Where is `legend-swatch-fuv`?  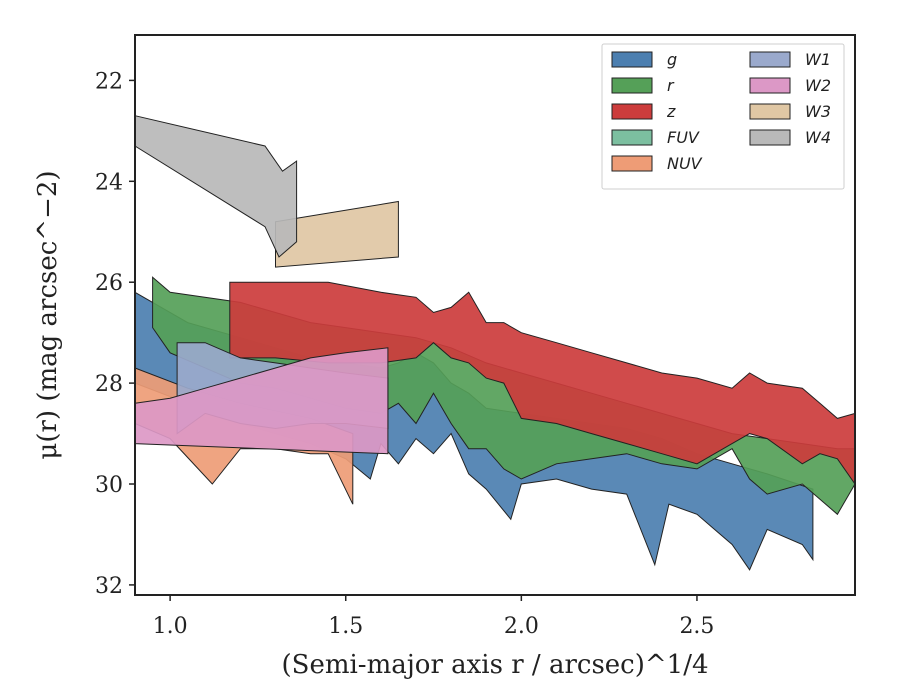 legend-swatch-fuv is located at coordinates (632, 137).